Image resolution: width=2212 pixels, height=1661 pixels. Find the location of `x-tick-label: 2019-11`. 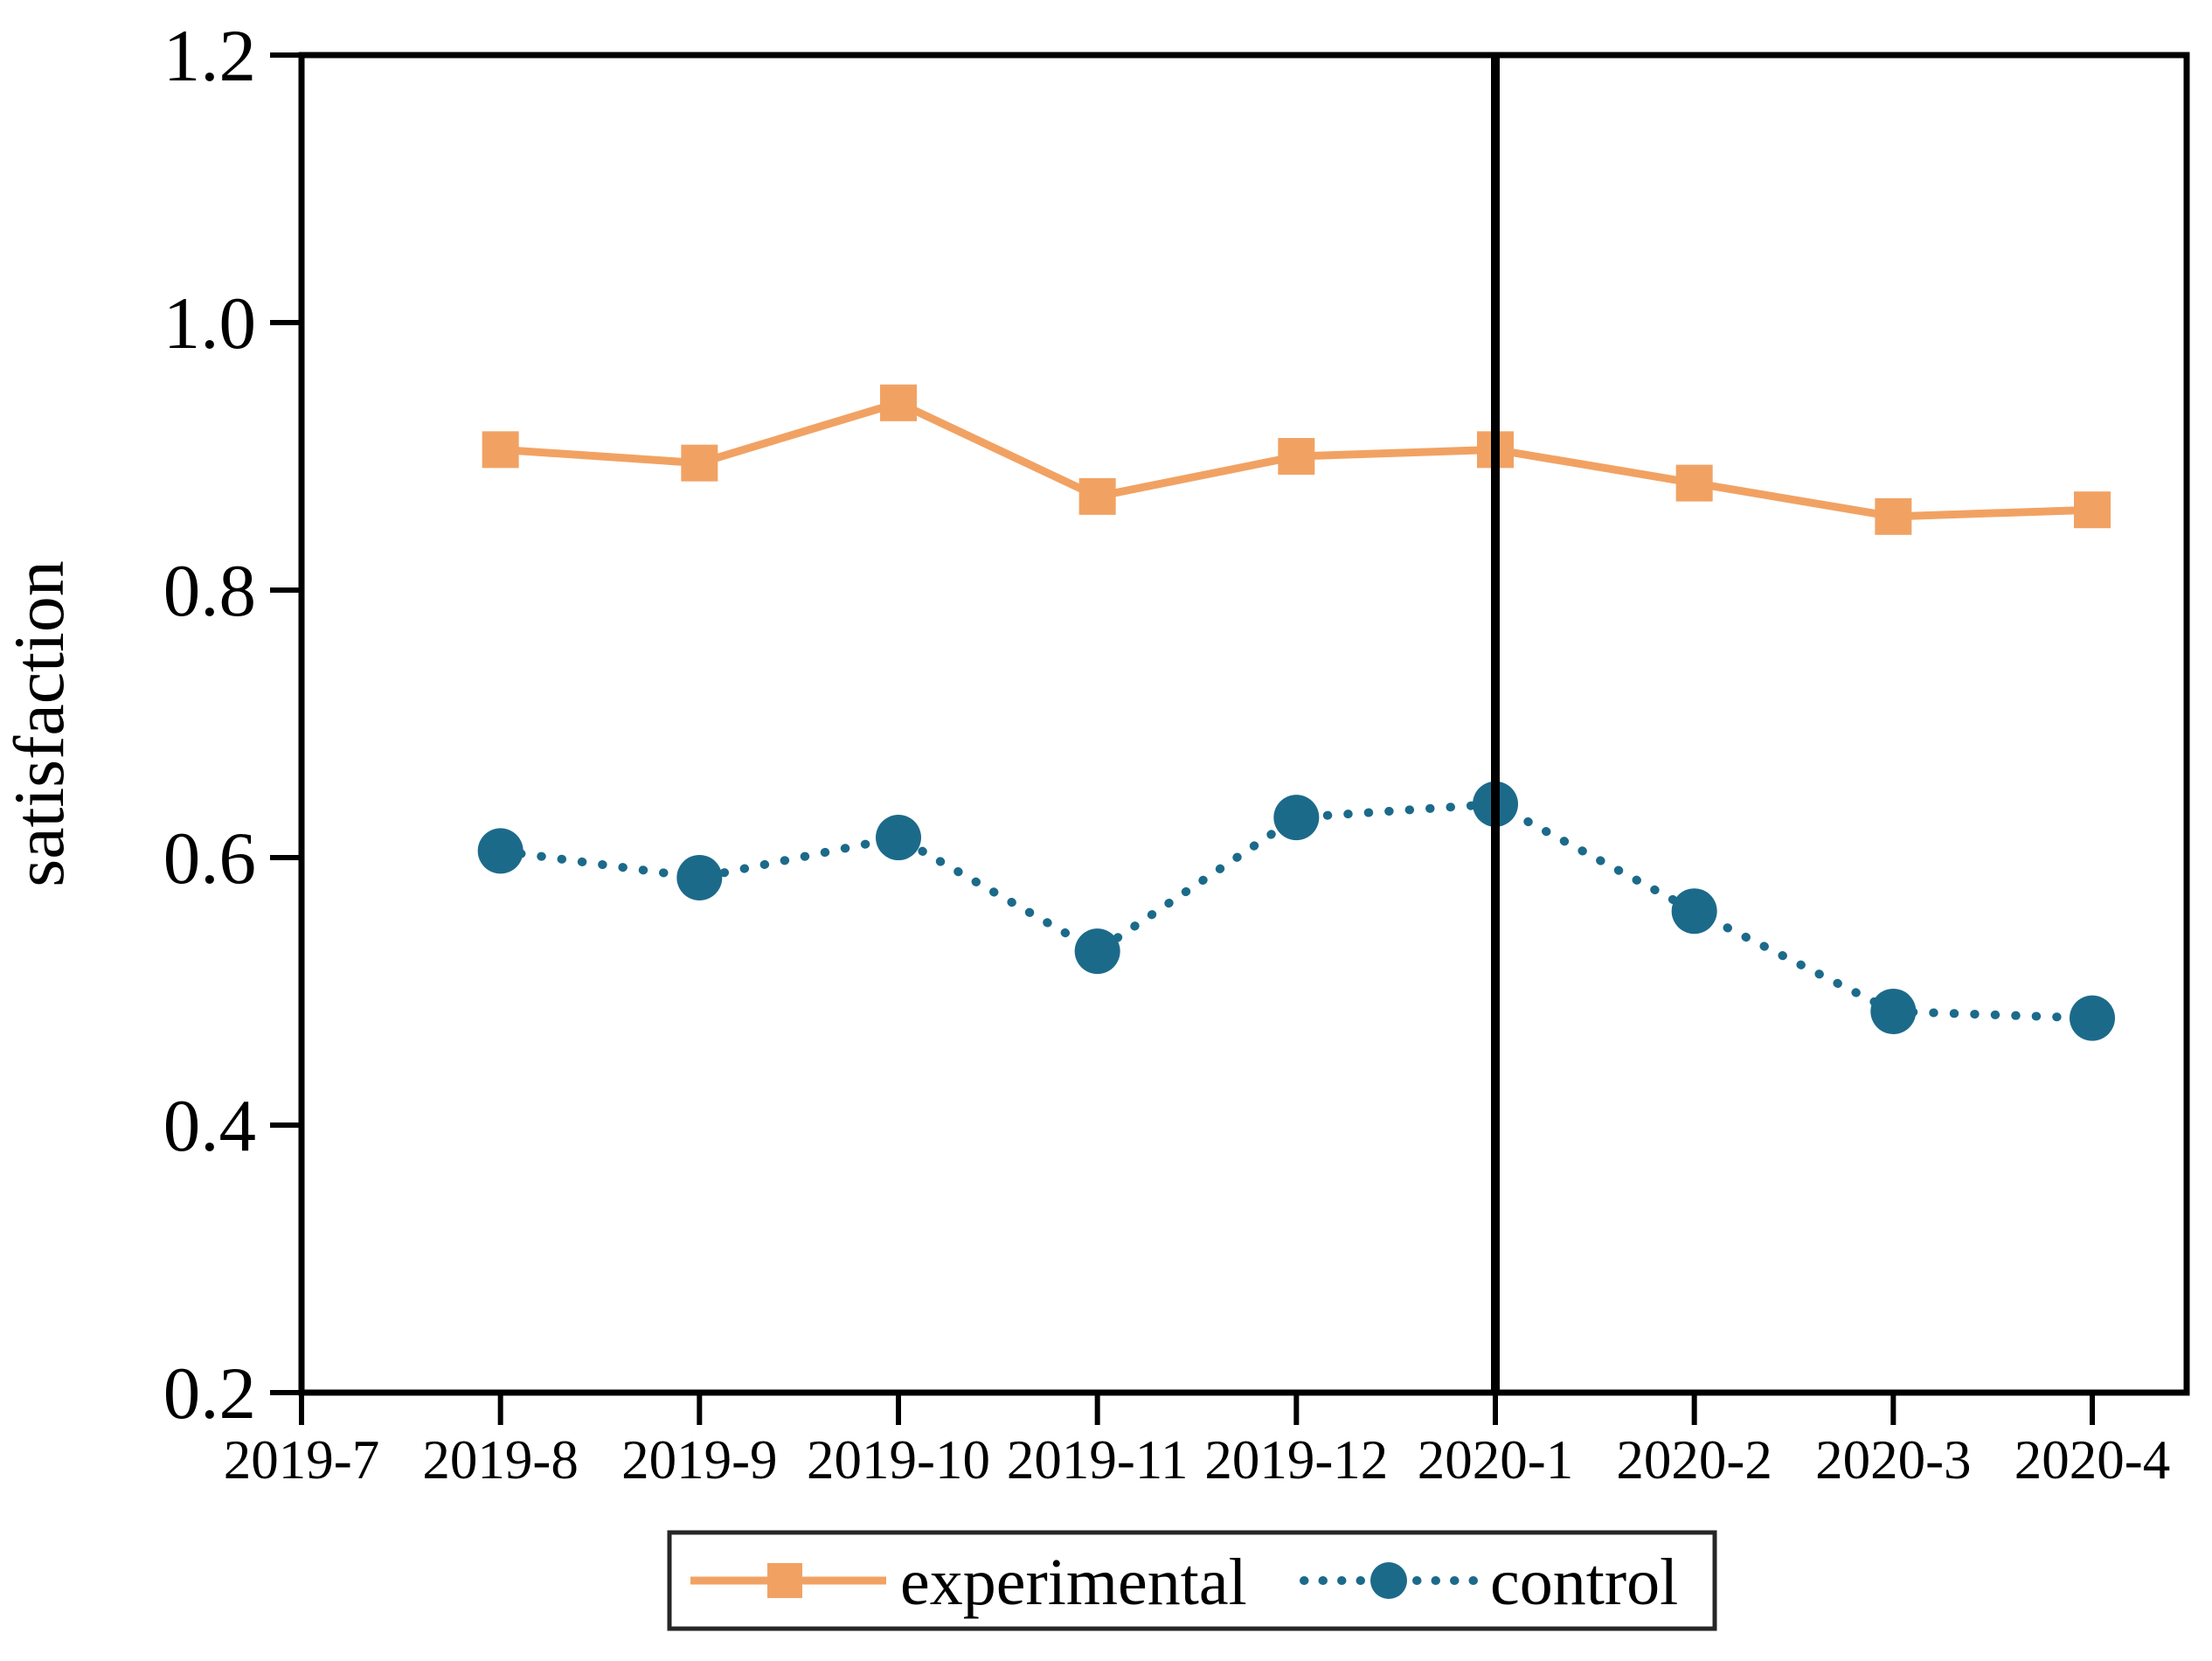

x-tick-label: 2019-11 is located at coordinates (1098, 1460).